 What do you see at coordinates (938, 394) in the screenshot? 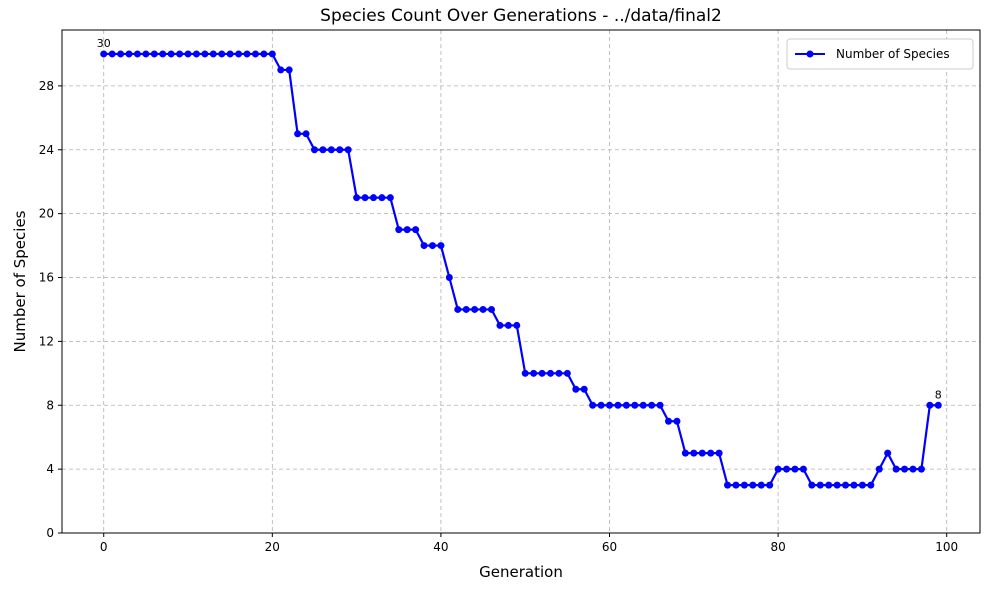
I see `data-annotation: 8` at bounding box center [938, 394].